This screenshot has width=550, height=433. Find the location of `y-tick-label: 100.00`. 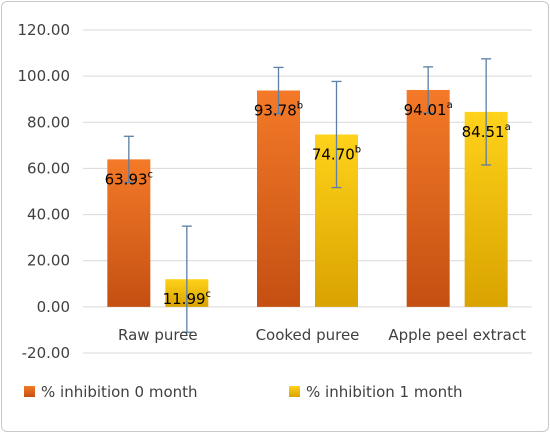

y-tick-label: 100.00 is located at coordinates (44, 76).